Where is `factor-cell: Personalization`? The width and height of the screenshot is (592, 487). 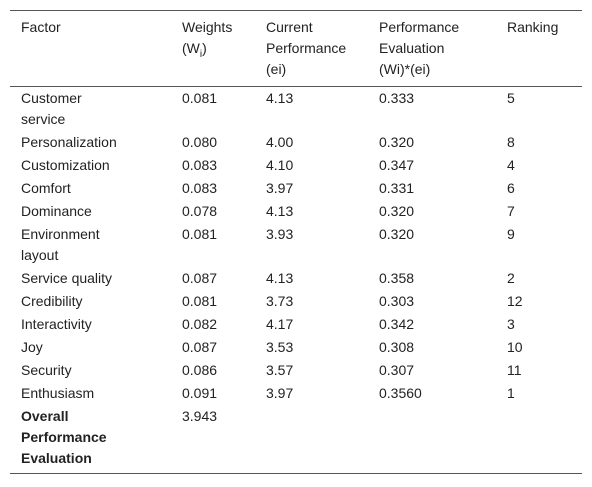 factor-cell: Personalization is located at coordinates (69, 142).